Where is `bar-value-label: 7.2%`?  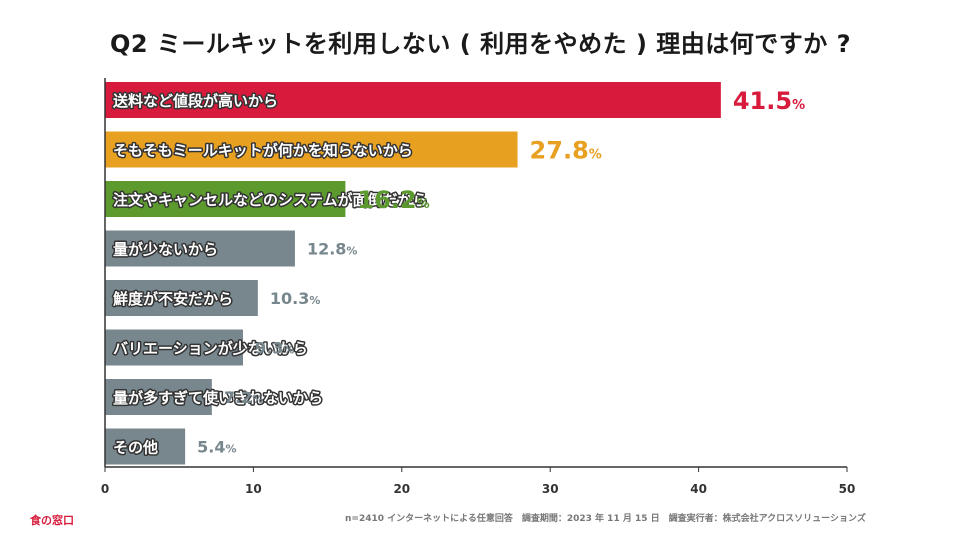 bar-value-label: 7.2% is located at coordinates (243, 397).